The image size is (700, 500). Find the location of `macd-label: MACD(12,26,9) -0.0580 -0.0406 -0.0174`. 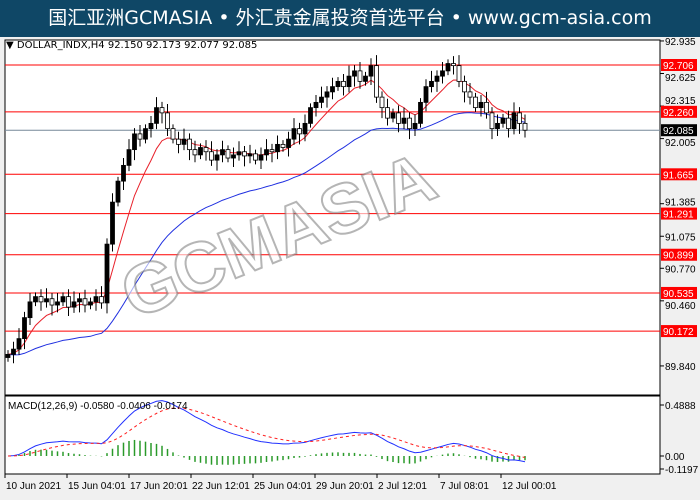

macd-label: MACD(12,26,9) -0.0580 -0.0406 -0.0174 is located at coordinates (98, 406).